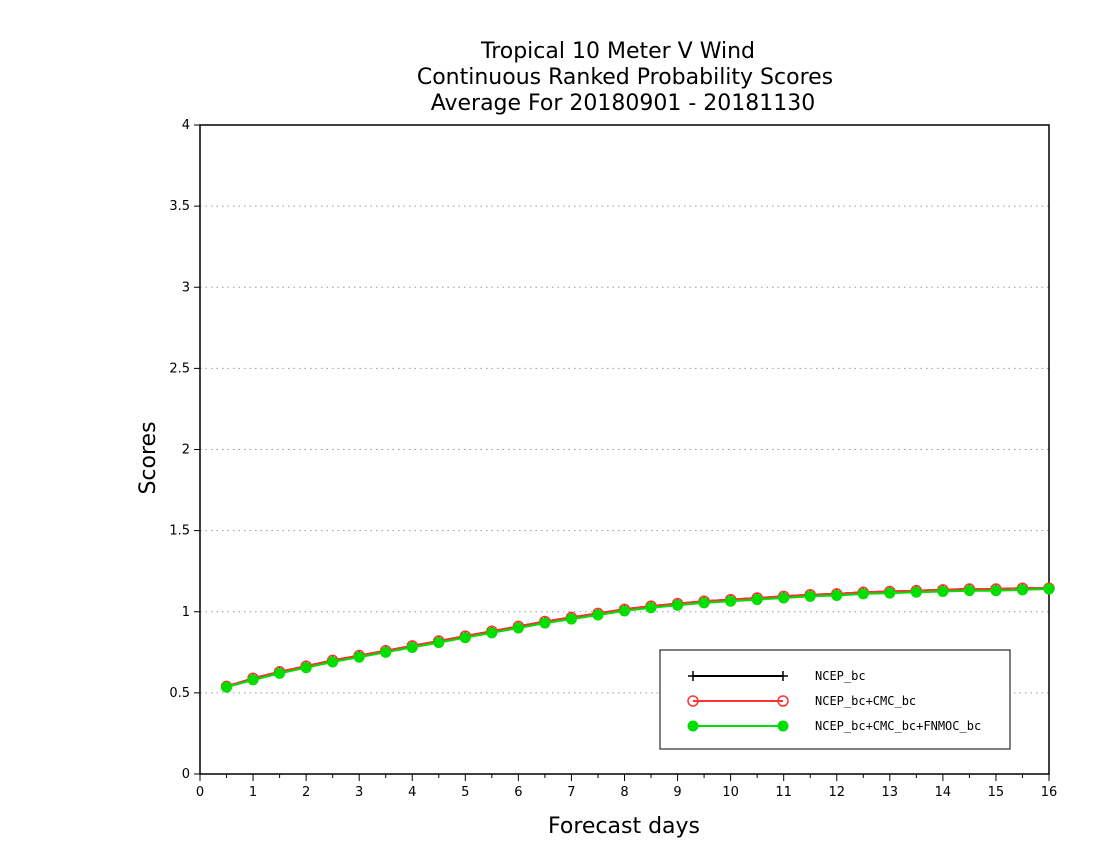  Describe the element at coordinates (186, 612) in the screenshot. I see `y-tick-label: 1` at that location.